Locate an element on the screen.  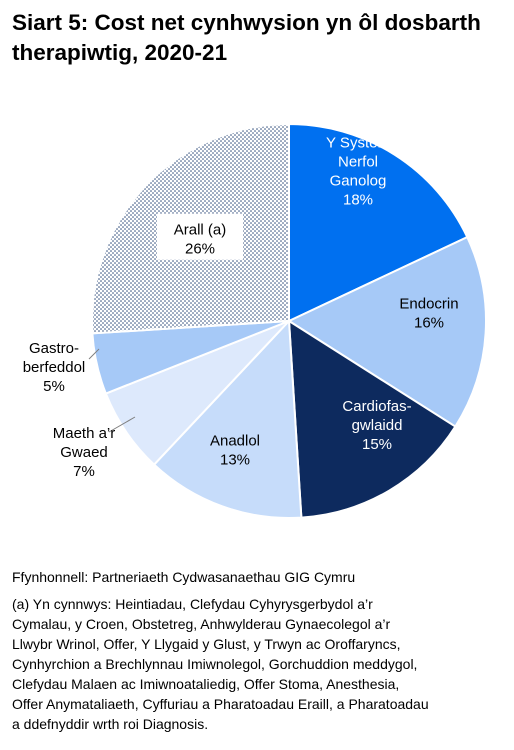
slice-category-label: Cardiofas- is located at coordinates (376, 406).